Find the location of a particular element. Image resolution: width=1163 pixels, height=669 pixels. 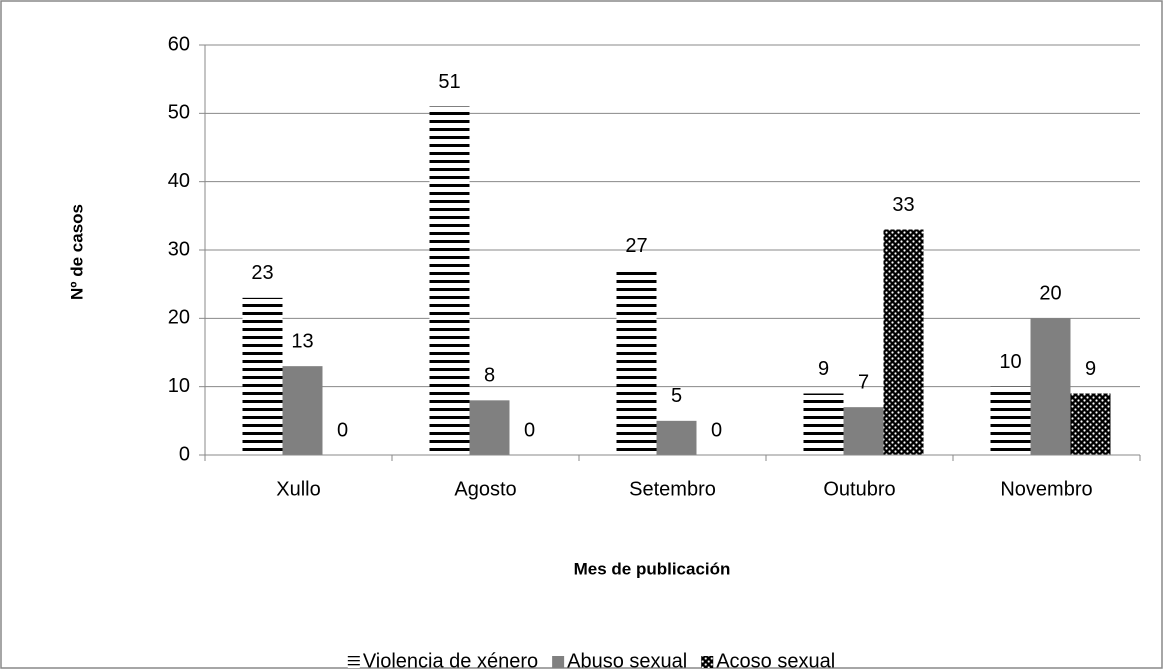

y-tick-label: 60 is located at coordinates (179, 44).